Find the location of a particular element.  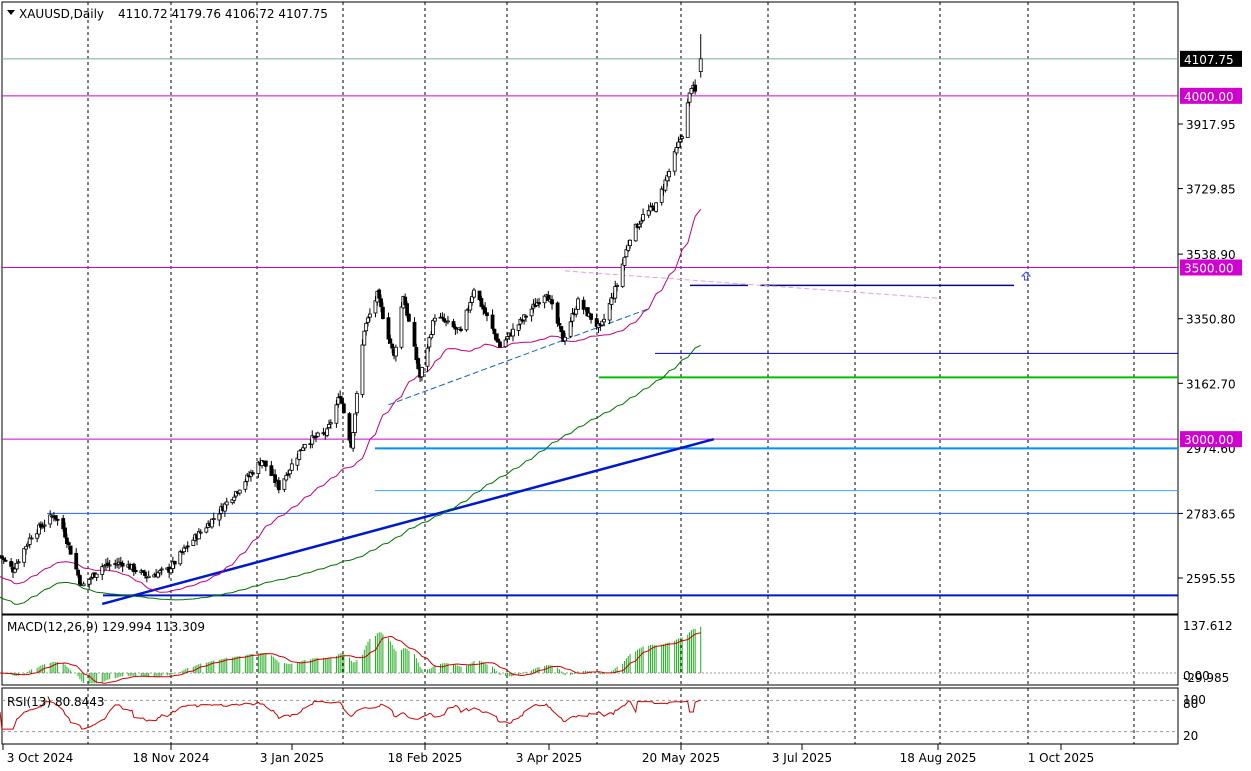

time-tick-label: 1 Oct 2025 is located at coordinates (1061, 758).